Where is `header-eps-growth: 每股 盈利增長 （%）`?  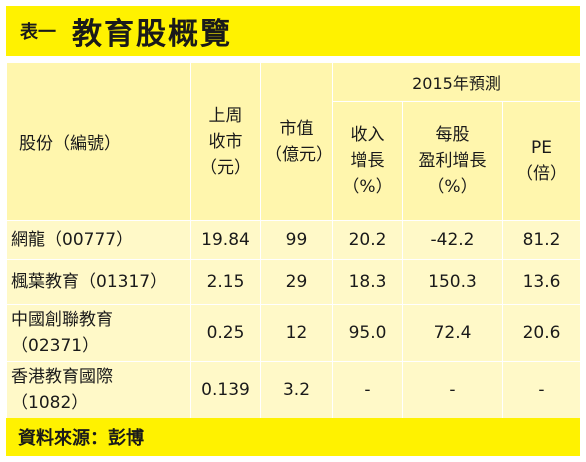 header-eps-growth: 每股 盈利增長 （%） is located at coordinates (452, 161).